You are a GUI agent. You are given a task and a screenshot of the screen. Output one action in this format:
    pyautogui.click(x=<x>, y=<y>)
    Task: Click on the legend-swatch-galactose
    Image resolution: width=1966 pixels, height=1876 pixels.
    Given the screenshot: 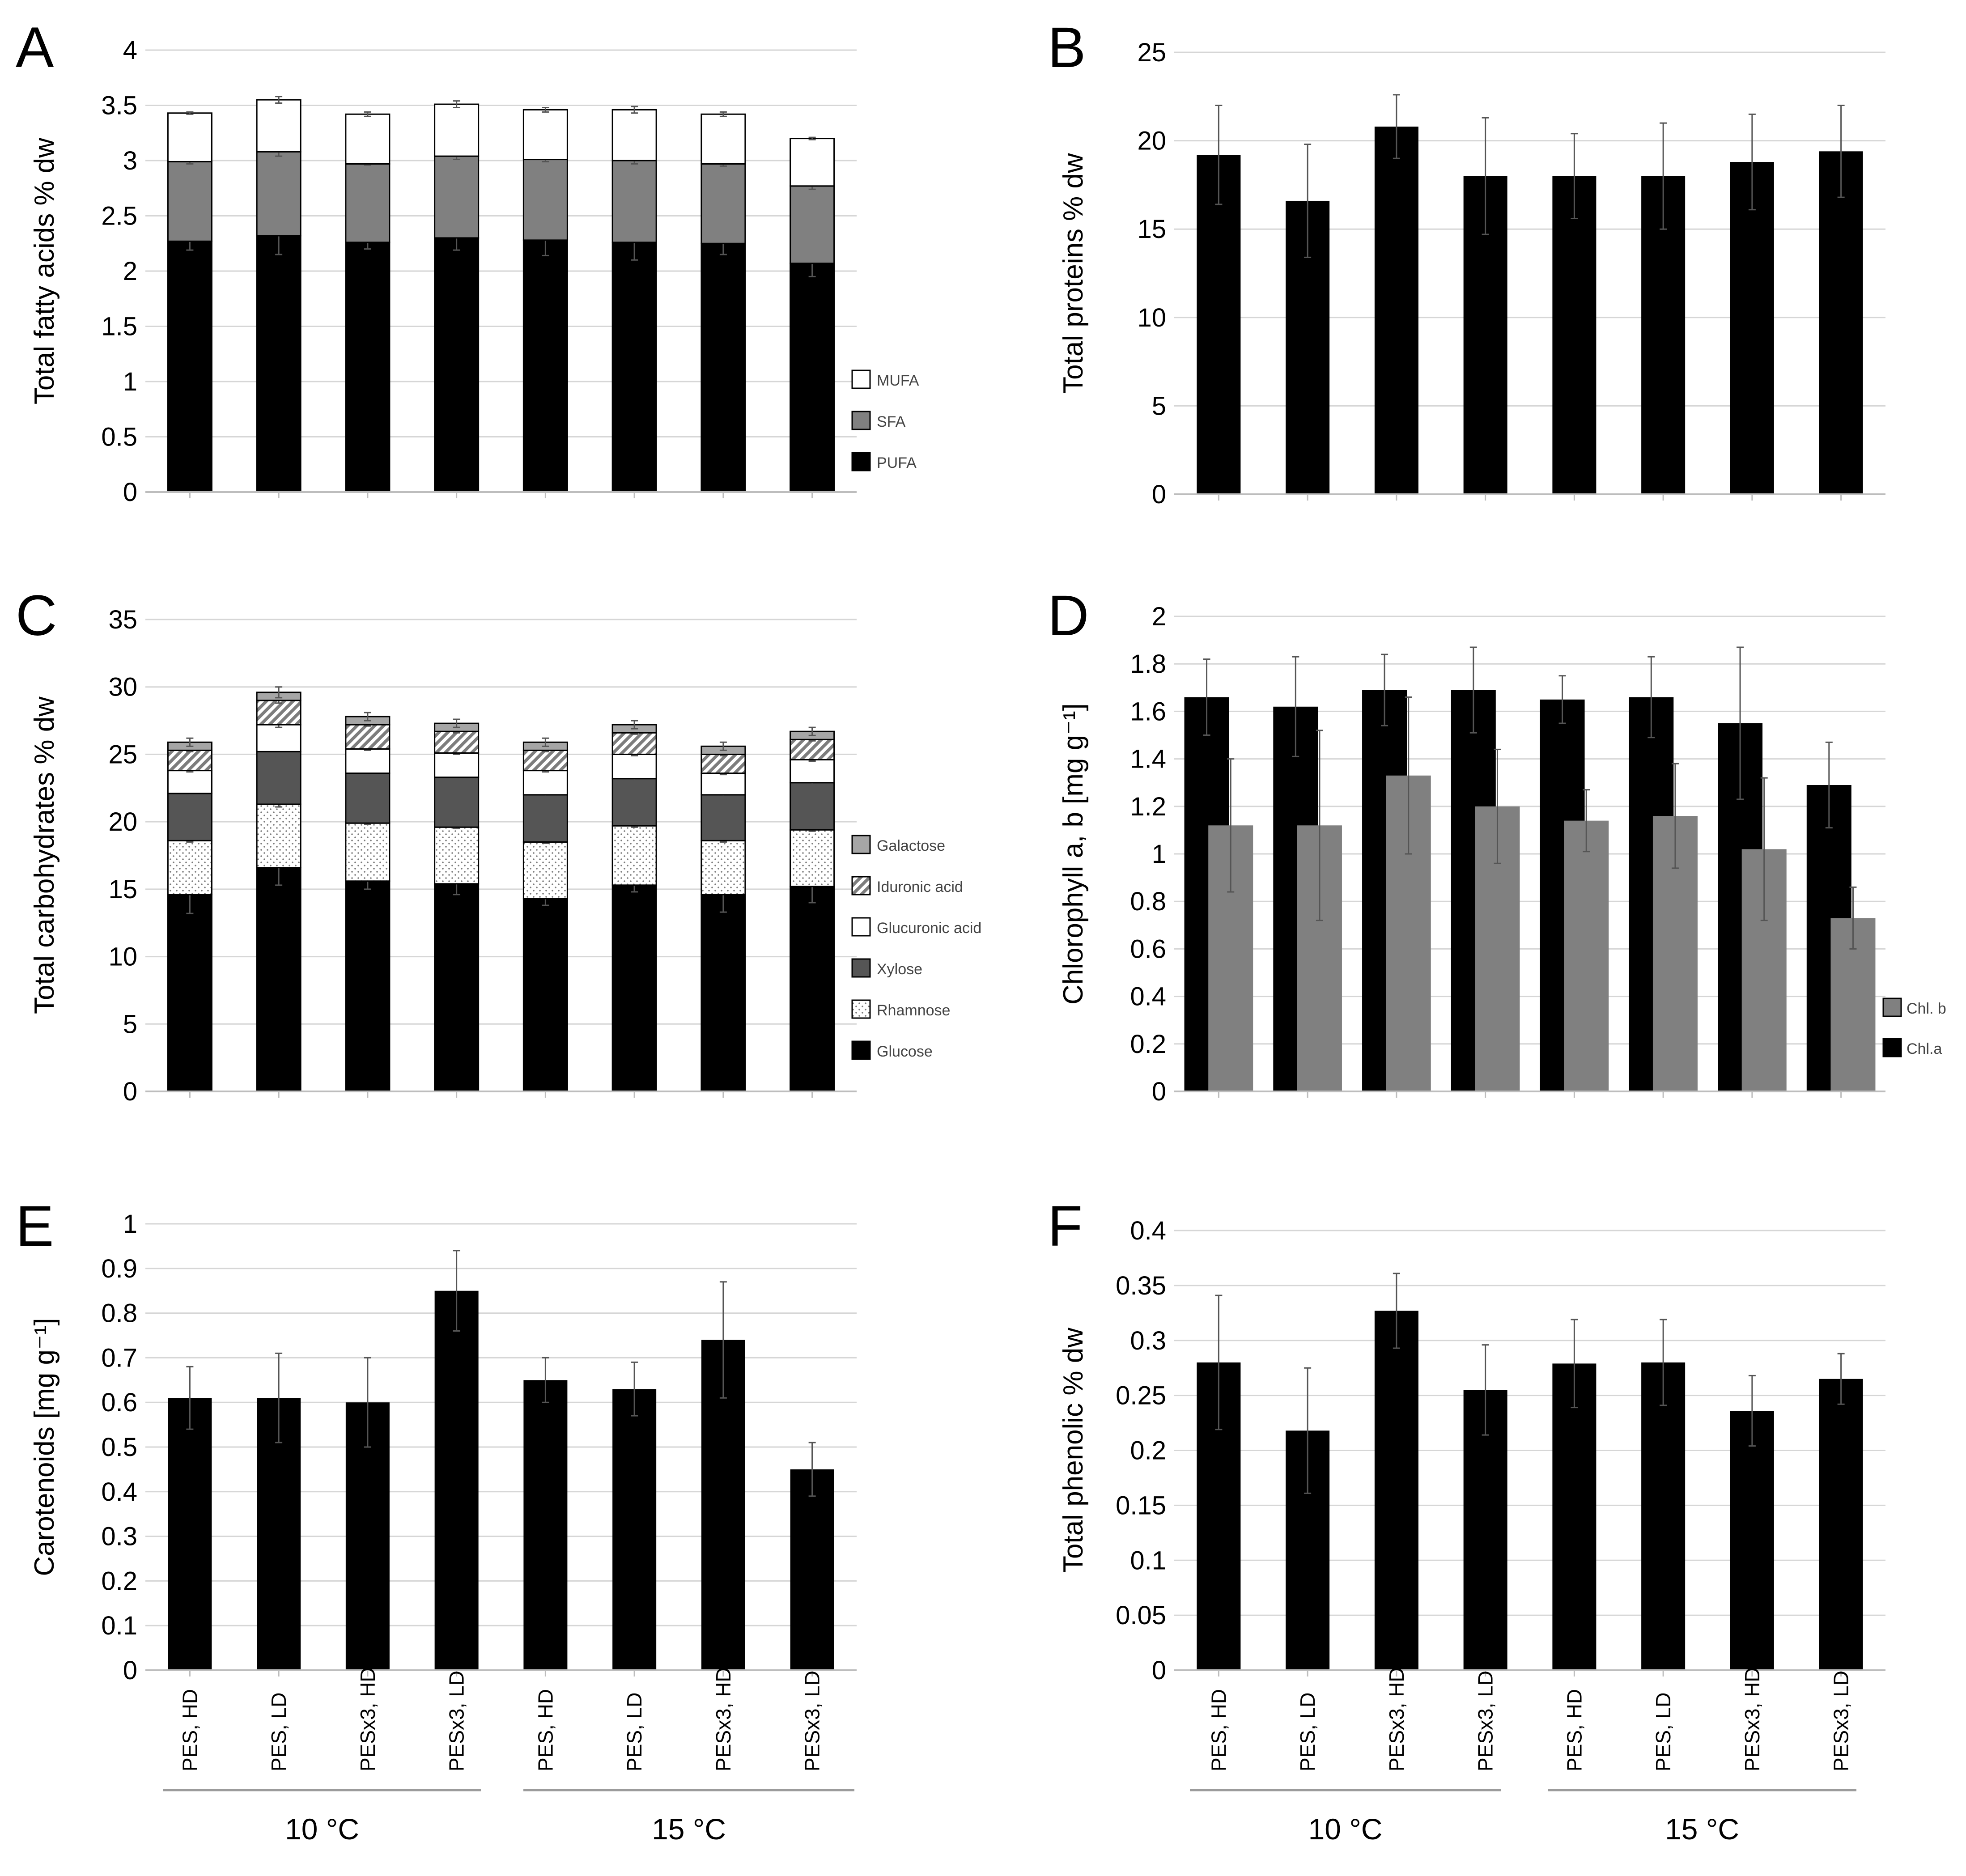 What is the action you would take?
    pyautogui.click(x=861, y=844)
    